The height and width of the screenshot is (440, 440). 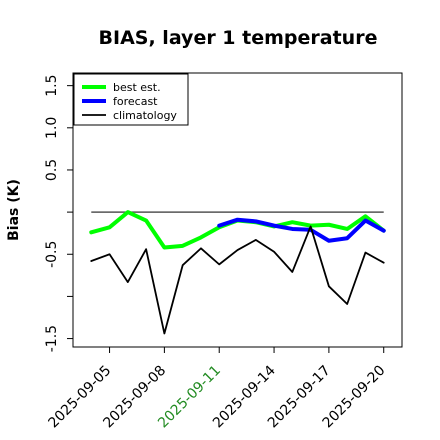 I want to click on legend-entry-label: best est., so click(x=137, y=87).